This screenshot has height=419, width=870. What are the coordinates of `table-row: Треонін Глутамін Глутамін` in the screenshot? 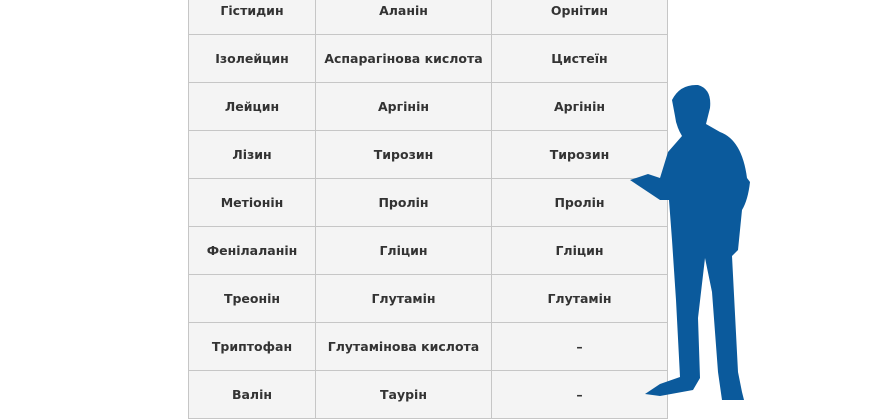 It's located at (428, 298).